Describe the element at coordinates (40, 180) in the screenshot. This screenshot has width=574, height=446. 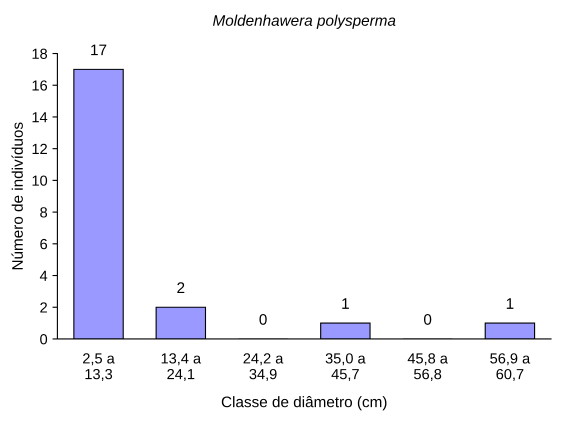
I see `y-tick-label: 10` at that location.